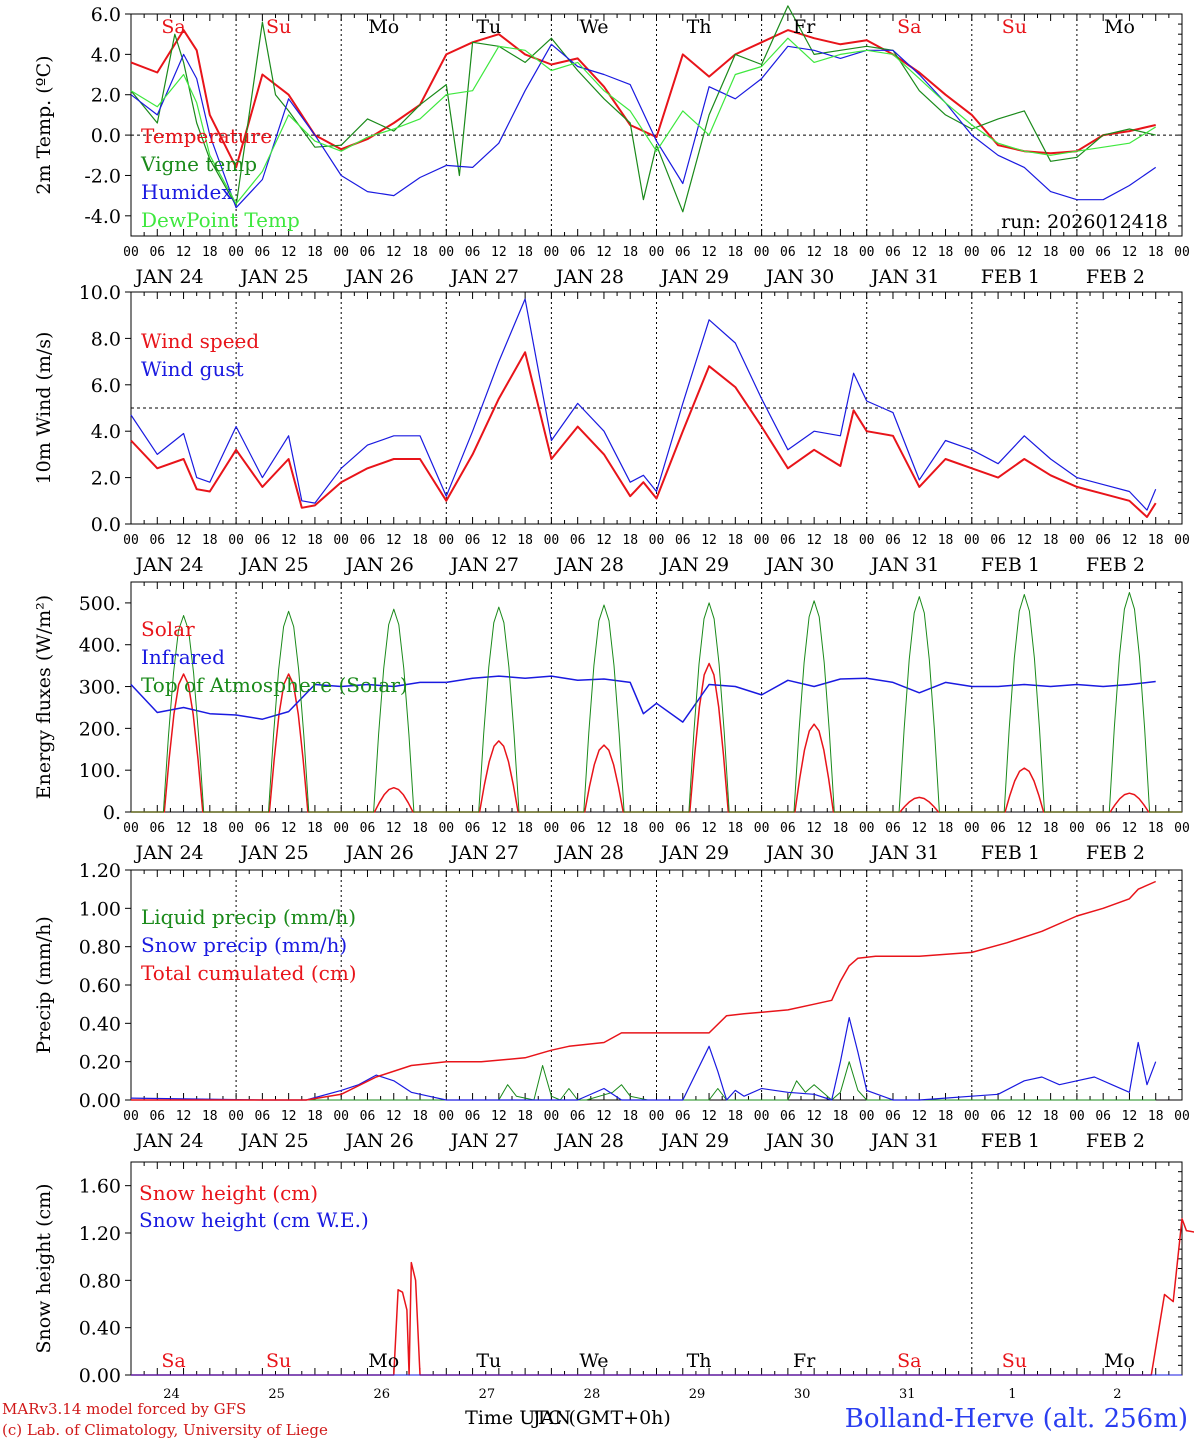  Describe the element at coordinates (383, 1361) in the screenshot. I see `weekday-label: Mo` at that location.